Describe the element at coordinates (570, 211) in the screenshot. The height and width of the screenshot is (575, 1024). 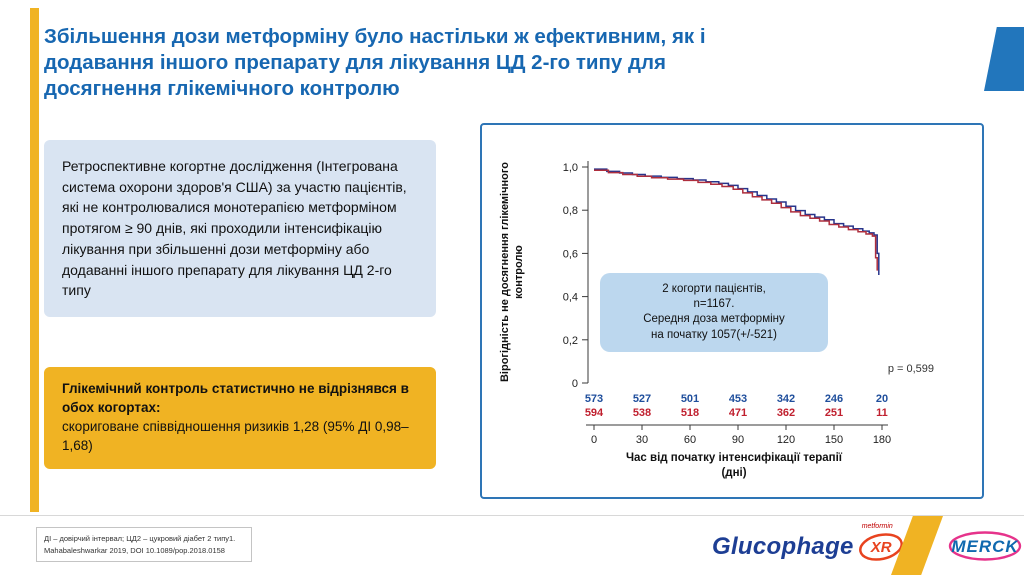
I see `y-tick-label: 0,8` at that location.